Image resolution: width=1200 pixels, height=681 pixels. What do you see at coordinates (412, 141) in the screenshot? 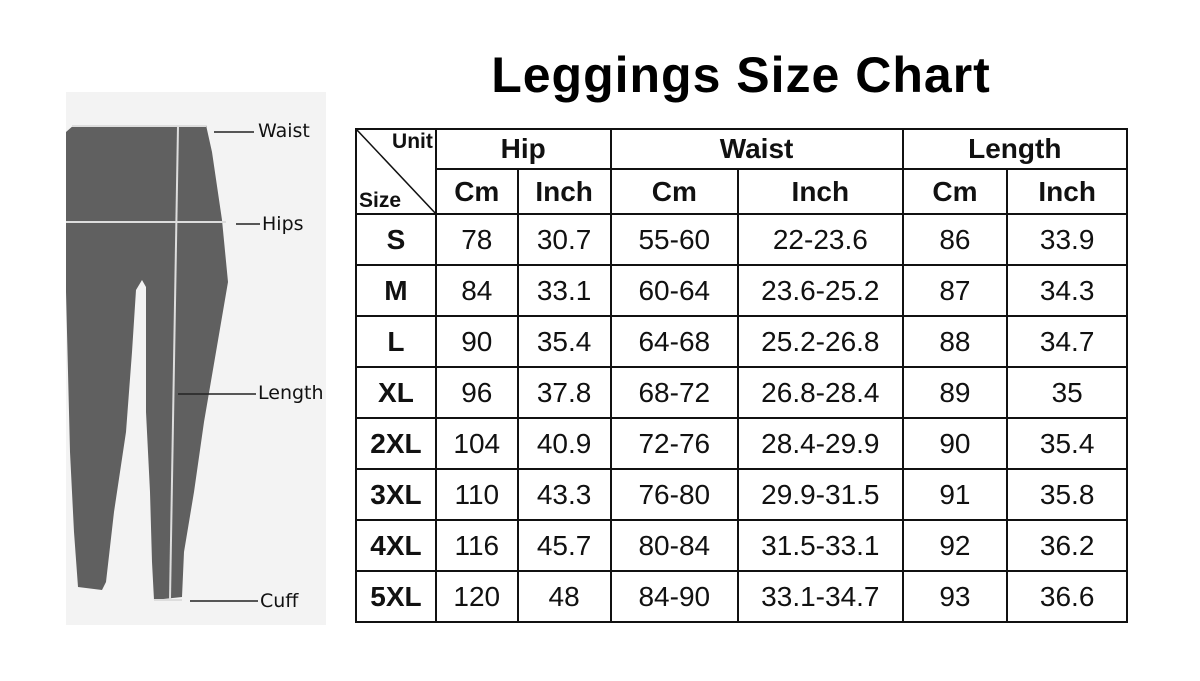
I see `unit-label: Unit` at bounding box center [412, 141].